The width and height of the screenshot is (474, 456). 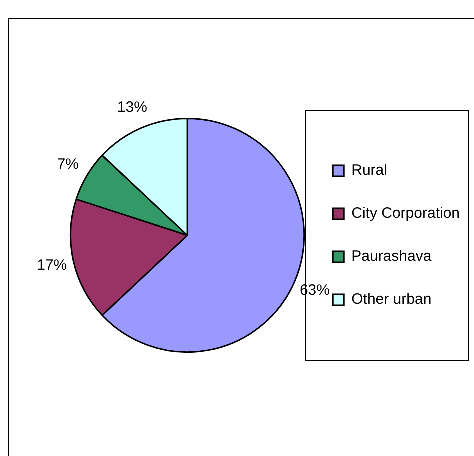 I want to click on legend-label: Other urban, so click(x=392, y=299).